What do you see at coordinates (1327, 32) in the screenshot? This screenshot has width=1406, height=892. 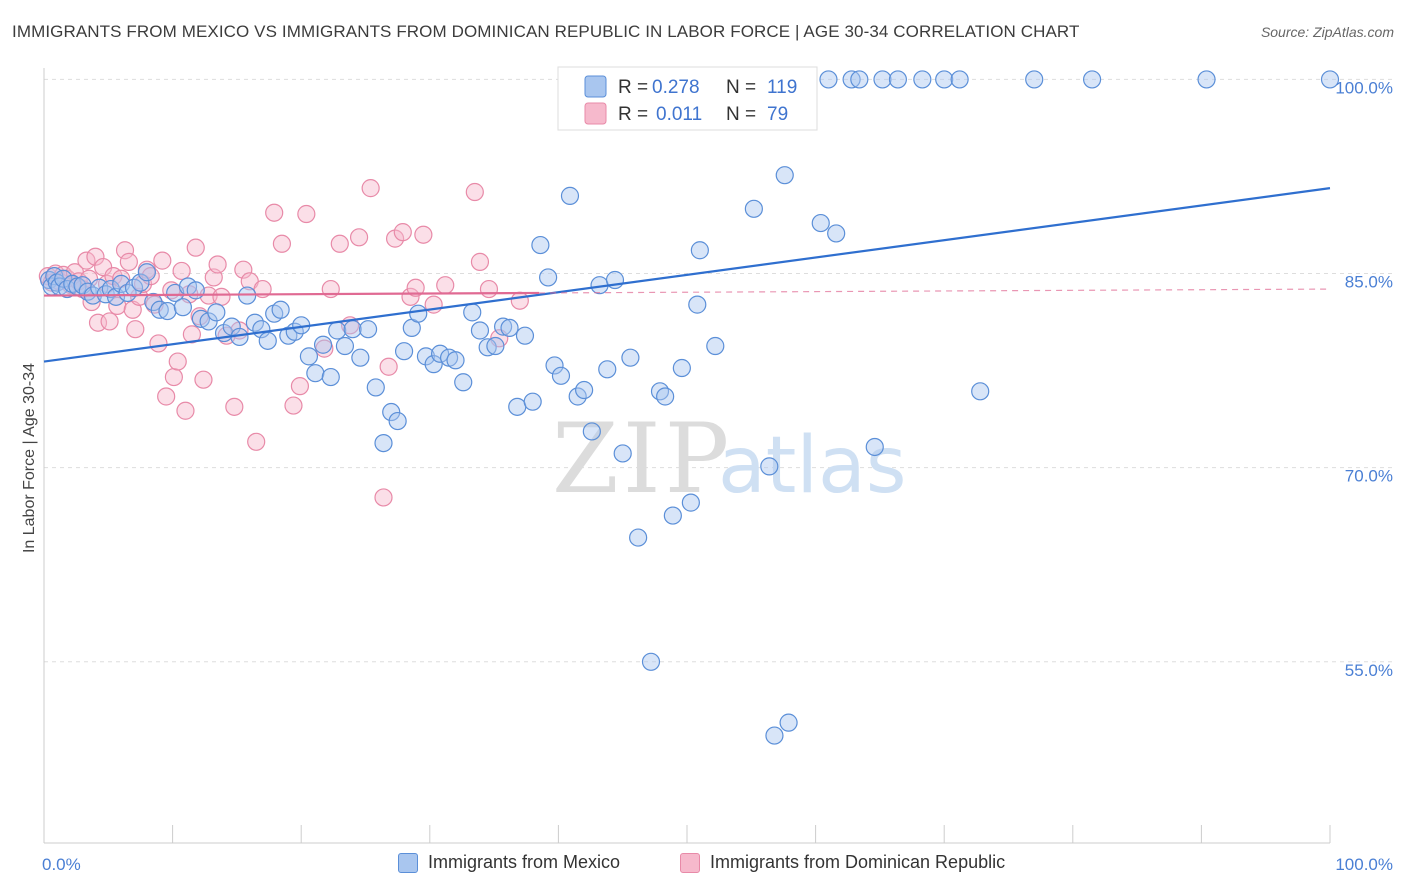 I see `source-credit: Source: ZipAtlas.com` at bounding box center [1327, 32].